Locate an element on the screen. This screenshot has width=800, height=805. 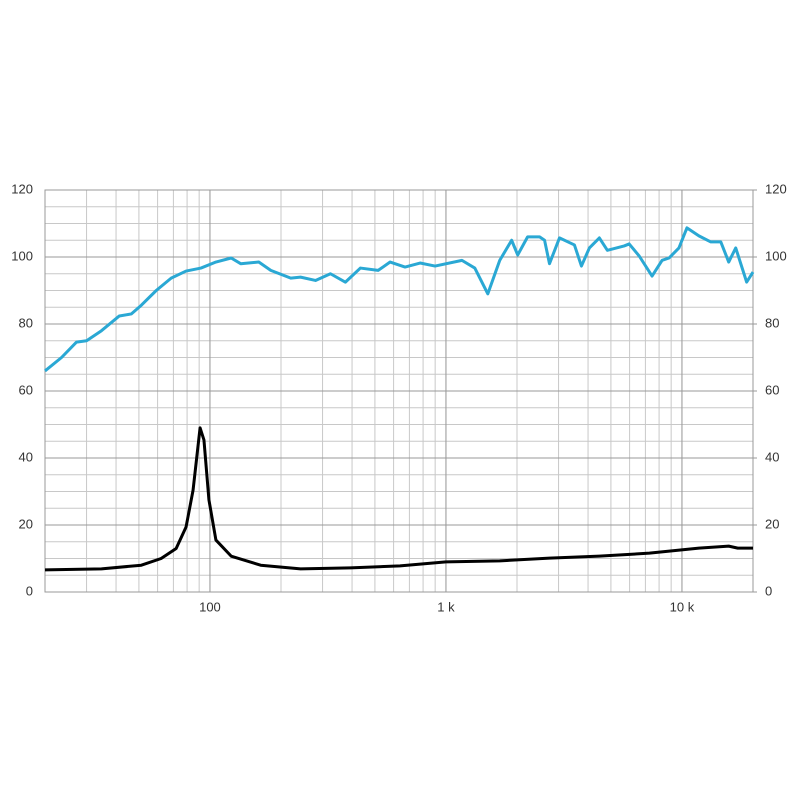
x-tick-label: 10 k is located at coordinates (682, 606).